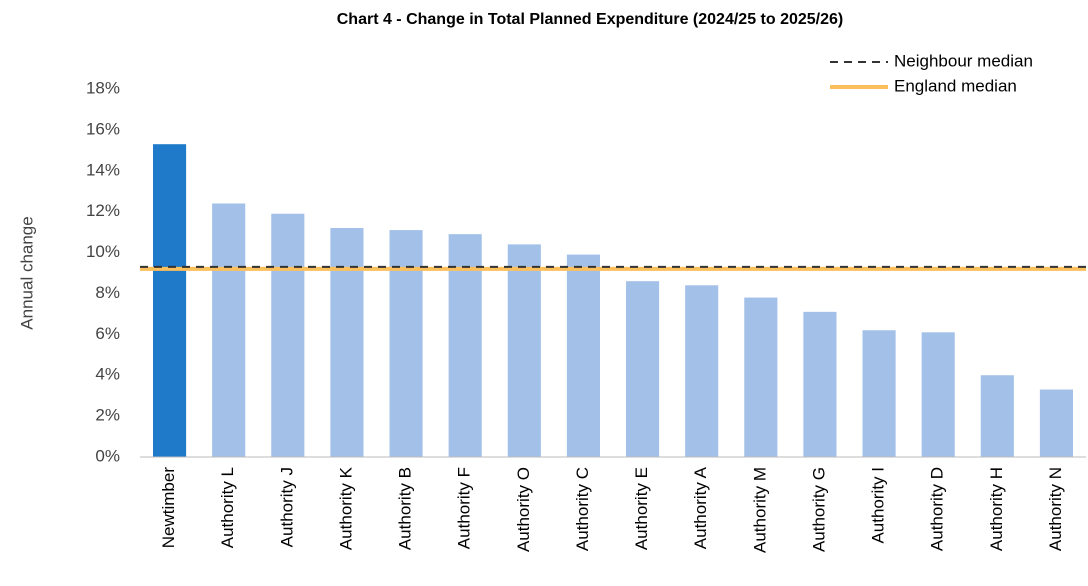 This screenshot has height=586, width=1088. What do you see at coordinates (641, 508) in the screenshot?
I see `x-tick-label: Authority E` at bounding box center [641, 508].